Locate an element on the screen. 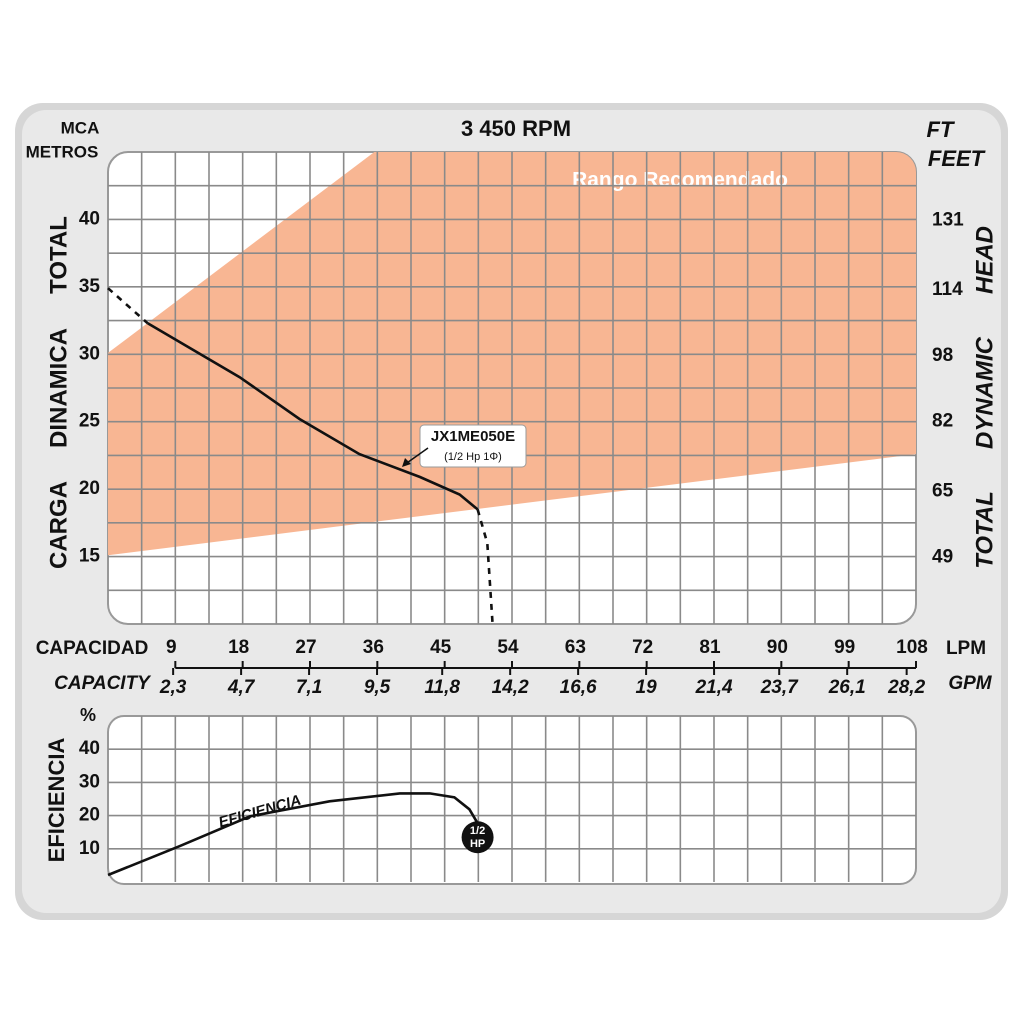 This screenshot has height=1029, width=1024. x-tick-label: 27 is located at coordinates (305, 647).